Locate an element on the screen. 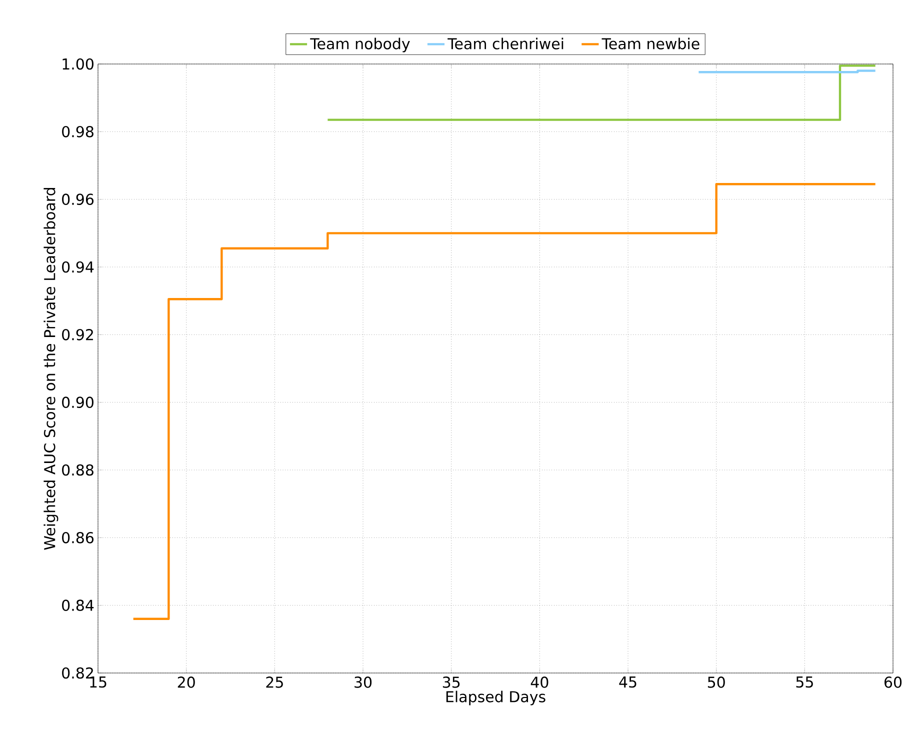 The height and width of the screenshot is (742, 909). x-tick-label: 55 is located at coordinates (804, 682).